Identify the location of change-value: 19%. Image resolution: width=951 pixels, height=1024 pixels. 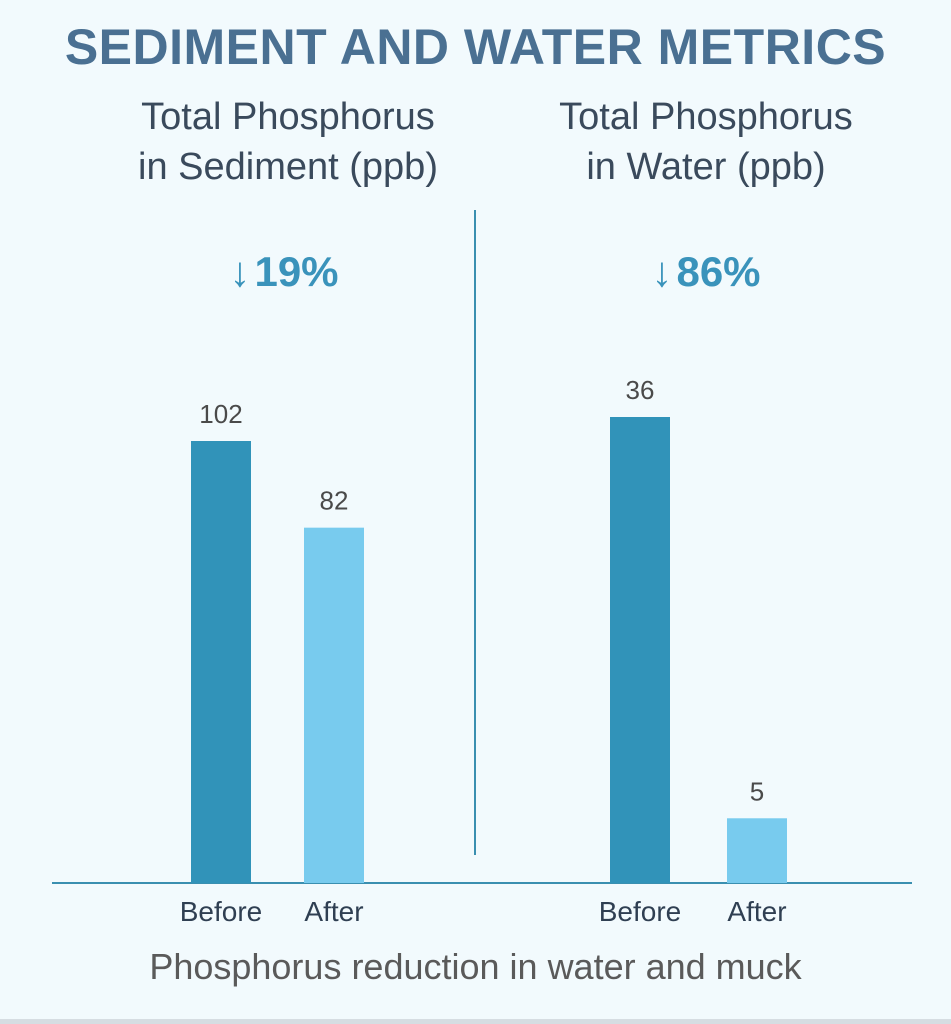
(296, 271).